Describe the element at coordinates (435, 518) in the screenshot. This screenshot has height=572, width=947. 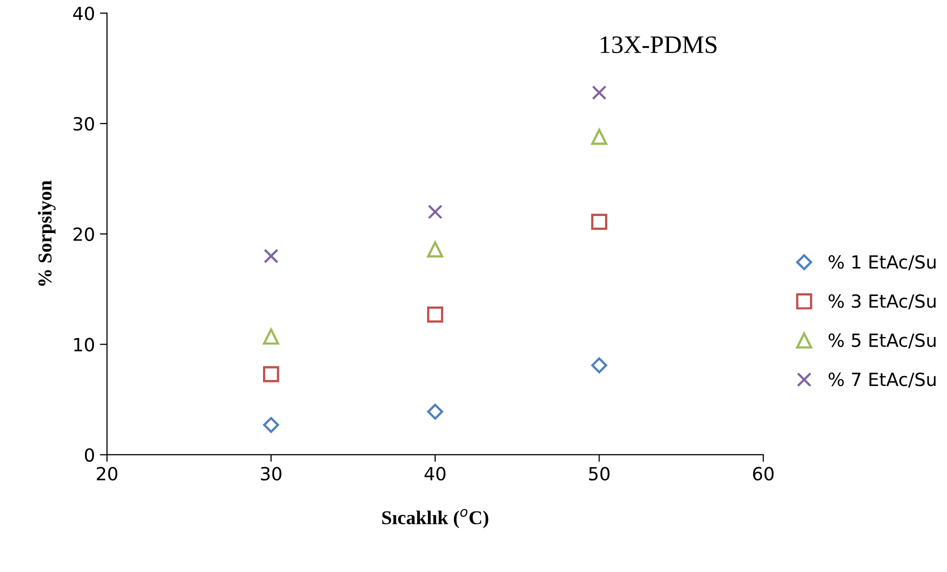
I see `x-axis-title: Sıcaklık ($^{o}$C)` at that location.